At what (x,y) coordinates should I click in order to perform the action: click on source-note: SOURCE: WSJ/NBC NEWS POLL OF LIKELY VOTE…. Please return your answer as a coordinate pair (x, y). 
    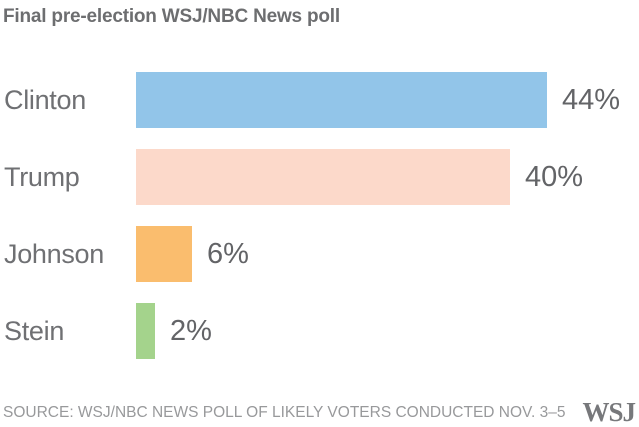
    Looking at the image, I should click on (284, 412).